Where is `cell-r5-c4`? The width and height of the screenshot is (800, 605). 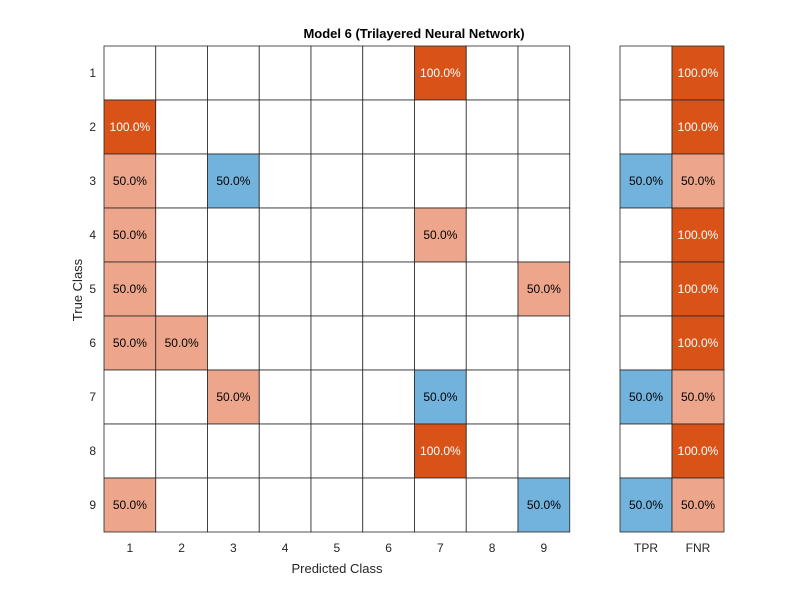
cell-r5-c4 is located at coordinates (285, 289).